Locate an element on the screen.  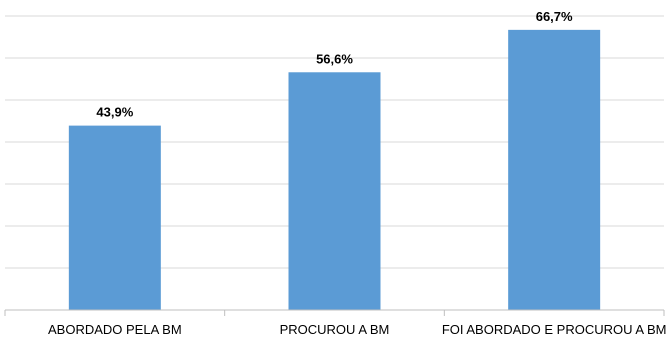
data-label: 56,6% is located at coordinates (334, 58).